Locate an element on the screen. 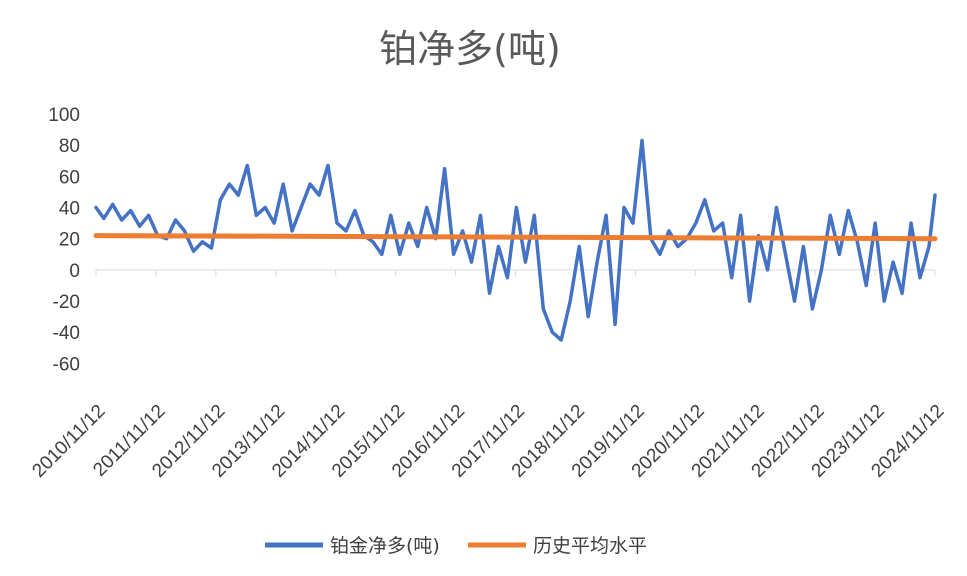 The height and width of the screenshot is (576, 967). y-tick-label: -20 is located at coordinates (66, 302).